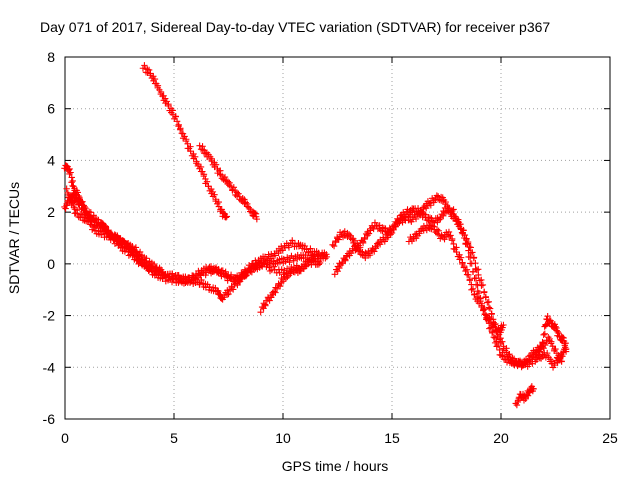 This screenshot has width=640, height=480. What do you see at coordinates (51, 264) in the screenshot?
I see `y-tick-label: 0` at bounding box center [51, 264].